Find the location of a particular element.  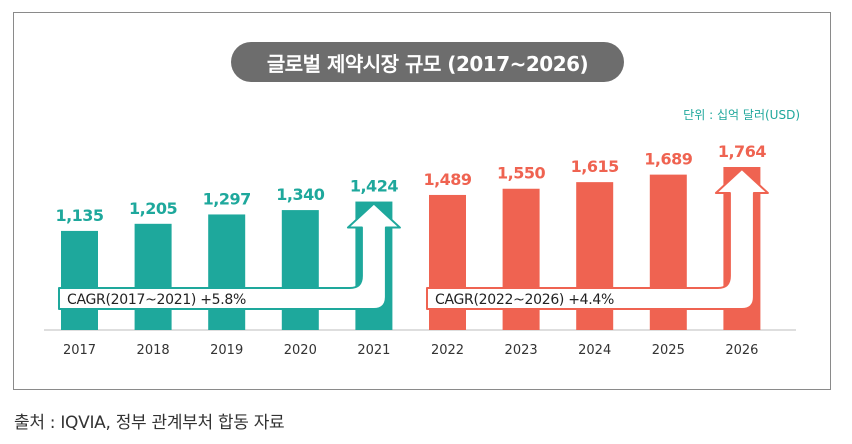

tick-label-2017: 2017 is located at coordinates (79, 350).